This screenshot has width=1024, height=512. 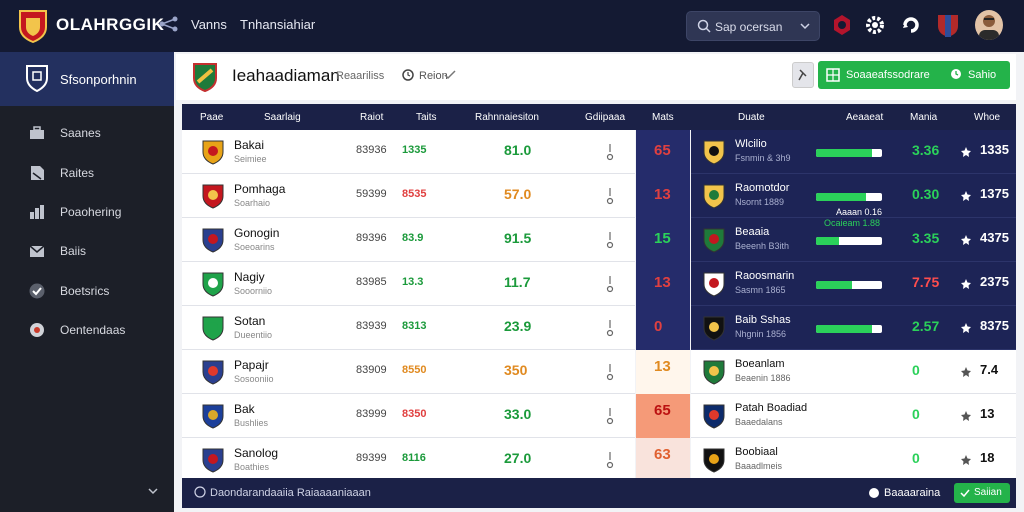 I want to click on stat-value-2: 1375, so click(x=994, y=193).